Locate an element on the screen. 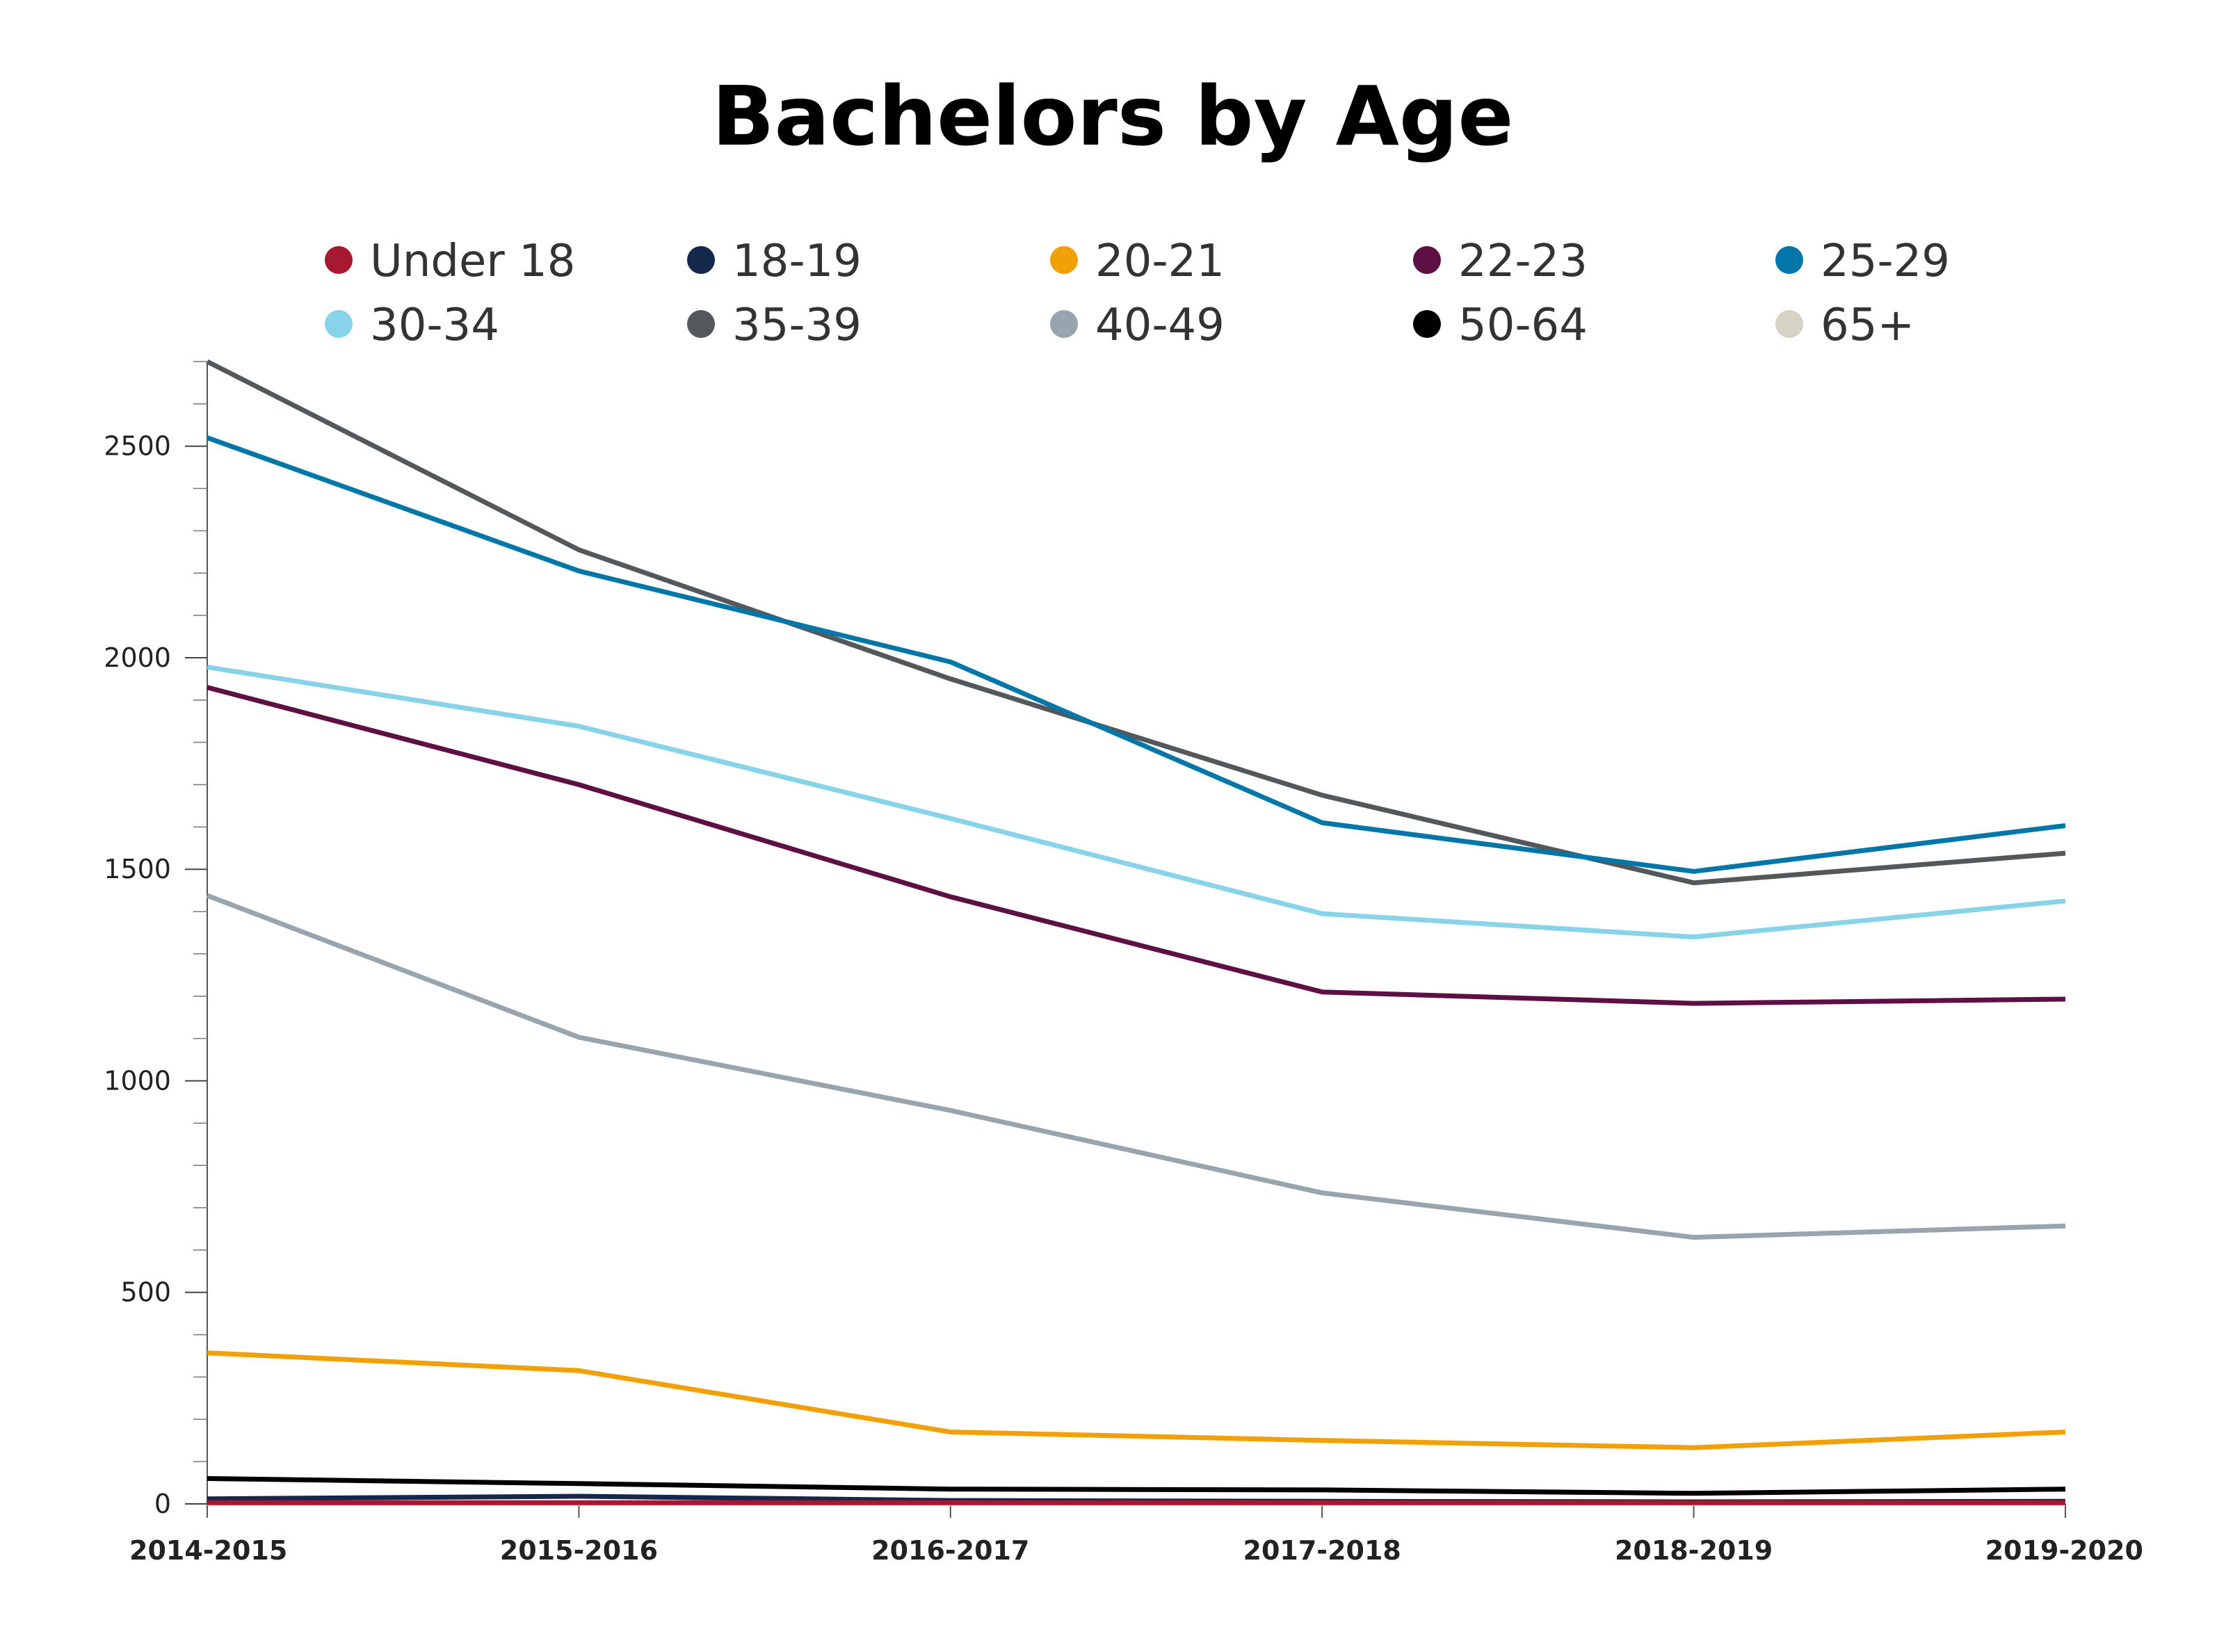 This screenshot has height=1652, width=2226. legend-item-25-29: 25-29 is located at coordinates (1862, 261).